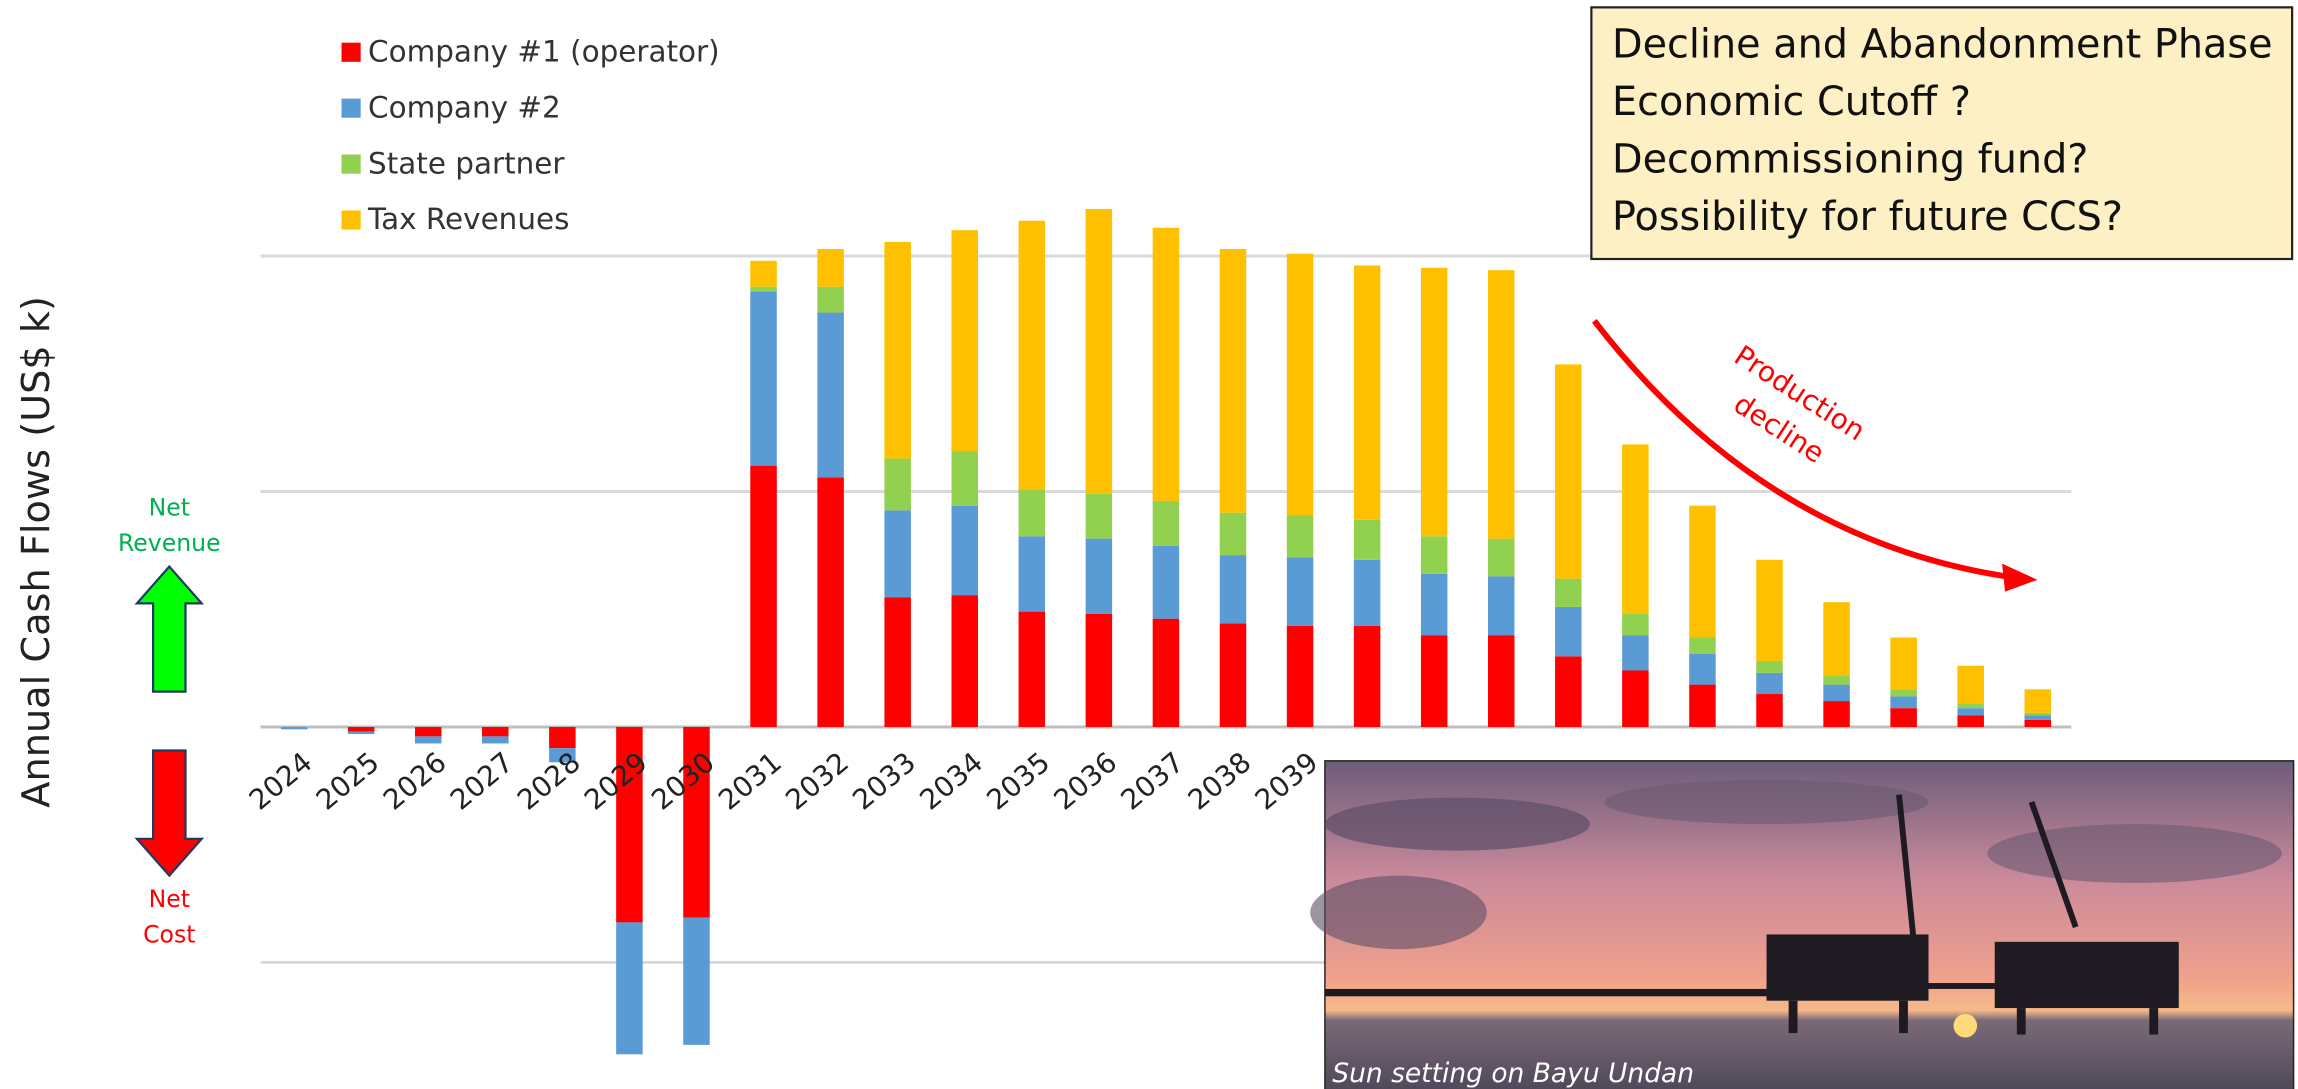 This screenshot has height=1089, width=2298. What do you see at coordinates (348, 781) in the screenshot?
I see `x-tick-label: 2025` at bounding box center [348, 781].